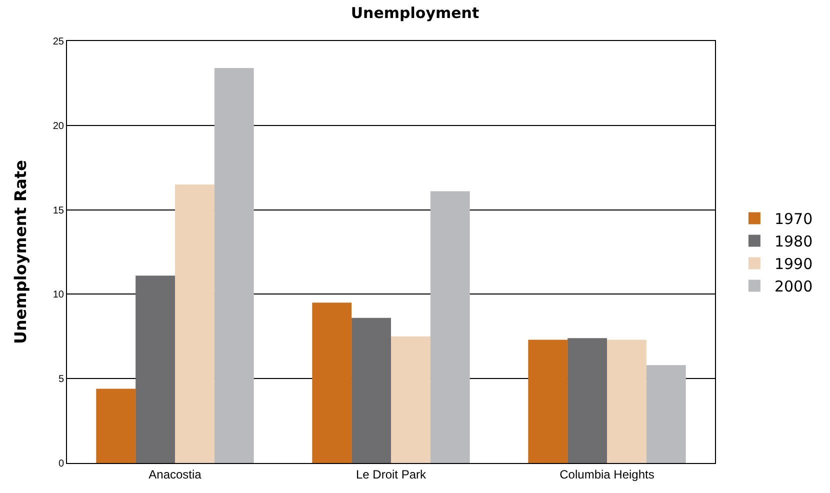 This screenshot has width=830, height=493. I want to click on y-tick-label: 10, so click(58, 295).